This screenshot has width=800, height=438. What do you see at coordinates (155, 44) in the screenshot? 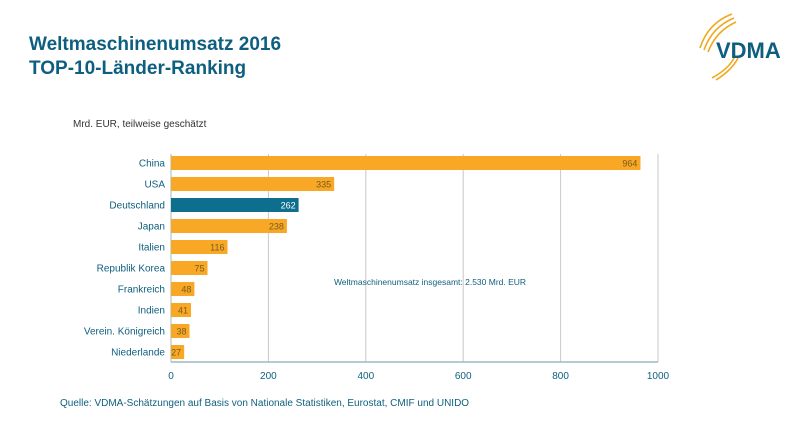
I see `title-line-1: Weltmaschinenumsatz 2016` at bounding box center [155, 44].